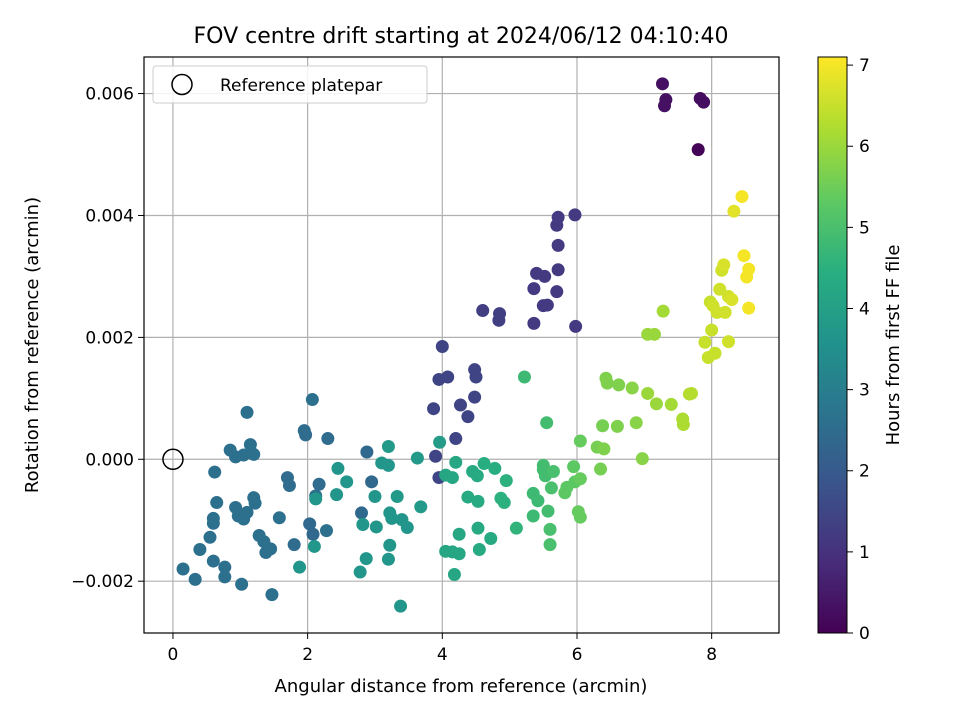 The height and width of the screenshot is (720, 960). What do you see at coordinates (893, 345) in the screenshot?
I see `colorbar-label: Hours from first FF file` at bounding box center [893, 345].